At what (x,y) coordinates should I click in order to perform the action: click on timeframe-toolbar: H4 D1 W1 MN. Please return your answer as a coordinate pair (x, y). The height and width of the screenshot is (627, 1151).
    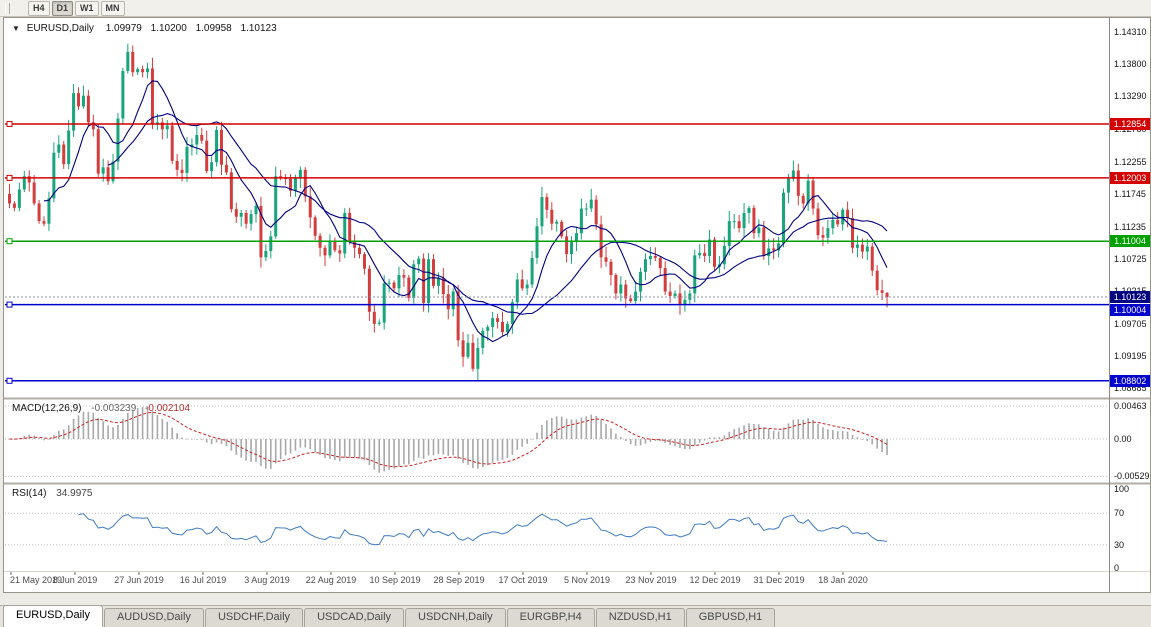
    Looking at the image, I should click on (575, 8).